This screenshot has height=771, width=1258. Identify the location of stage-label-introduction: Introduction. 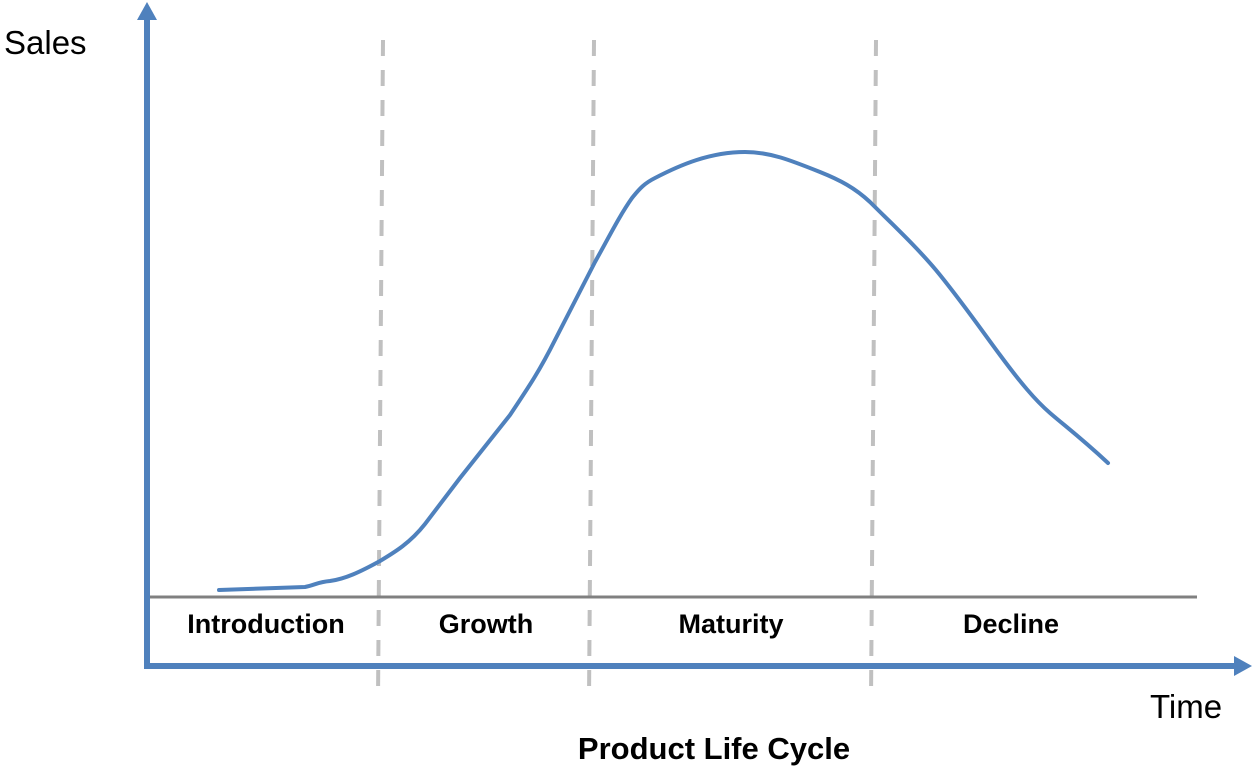
(266, 624).